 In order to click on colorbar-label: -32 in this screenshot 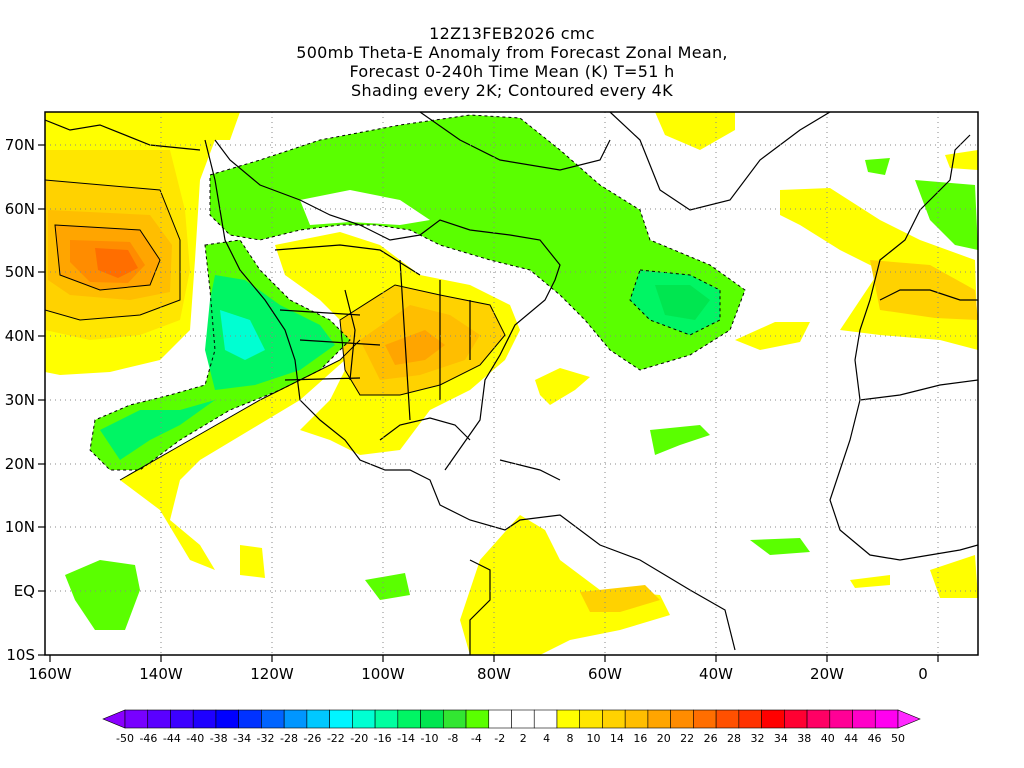, I will do `click(266, 738)`.